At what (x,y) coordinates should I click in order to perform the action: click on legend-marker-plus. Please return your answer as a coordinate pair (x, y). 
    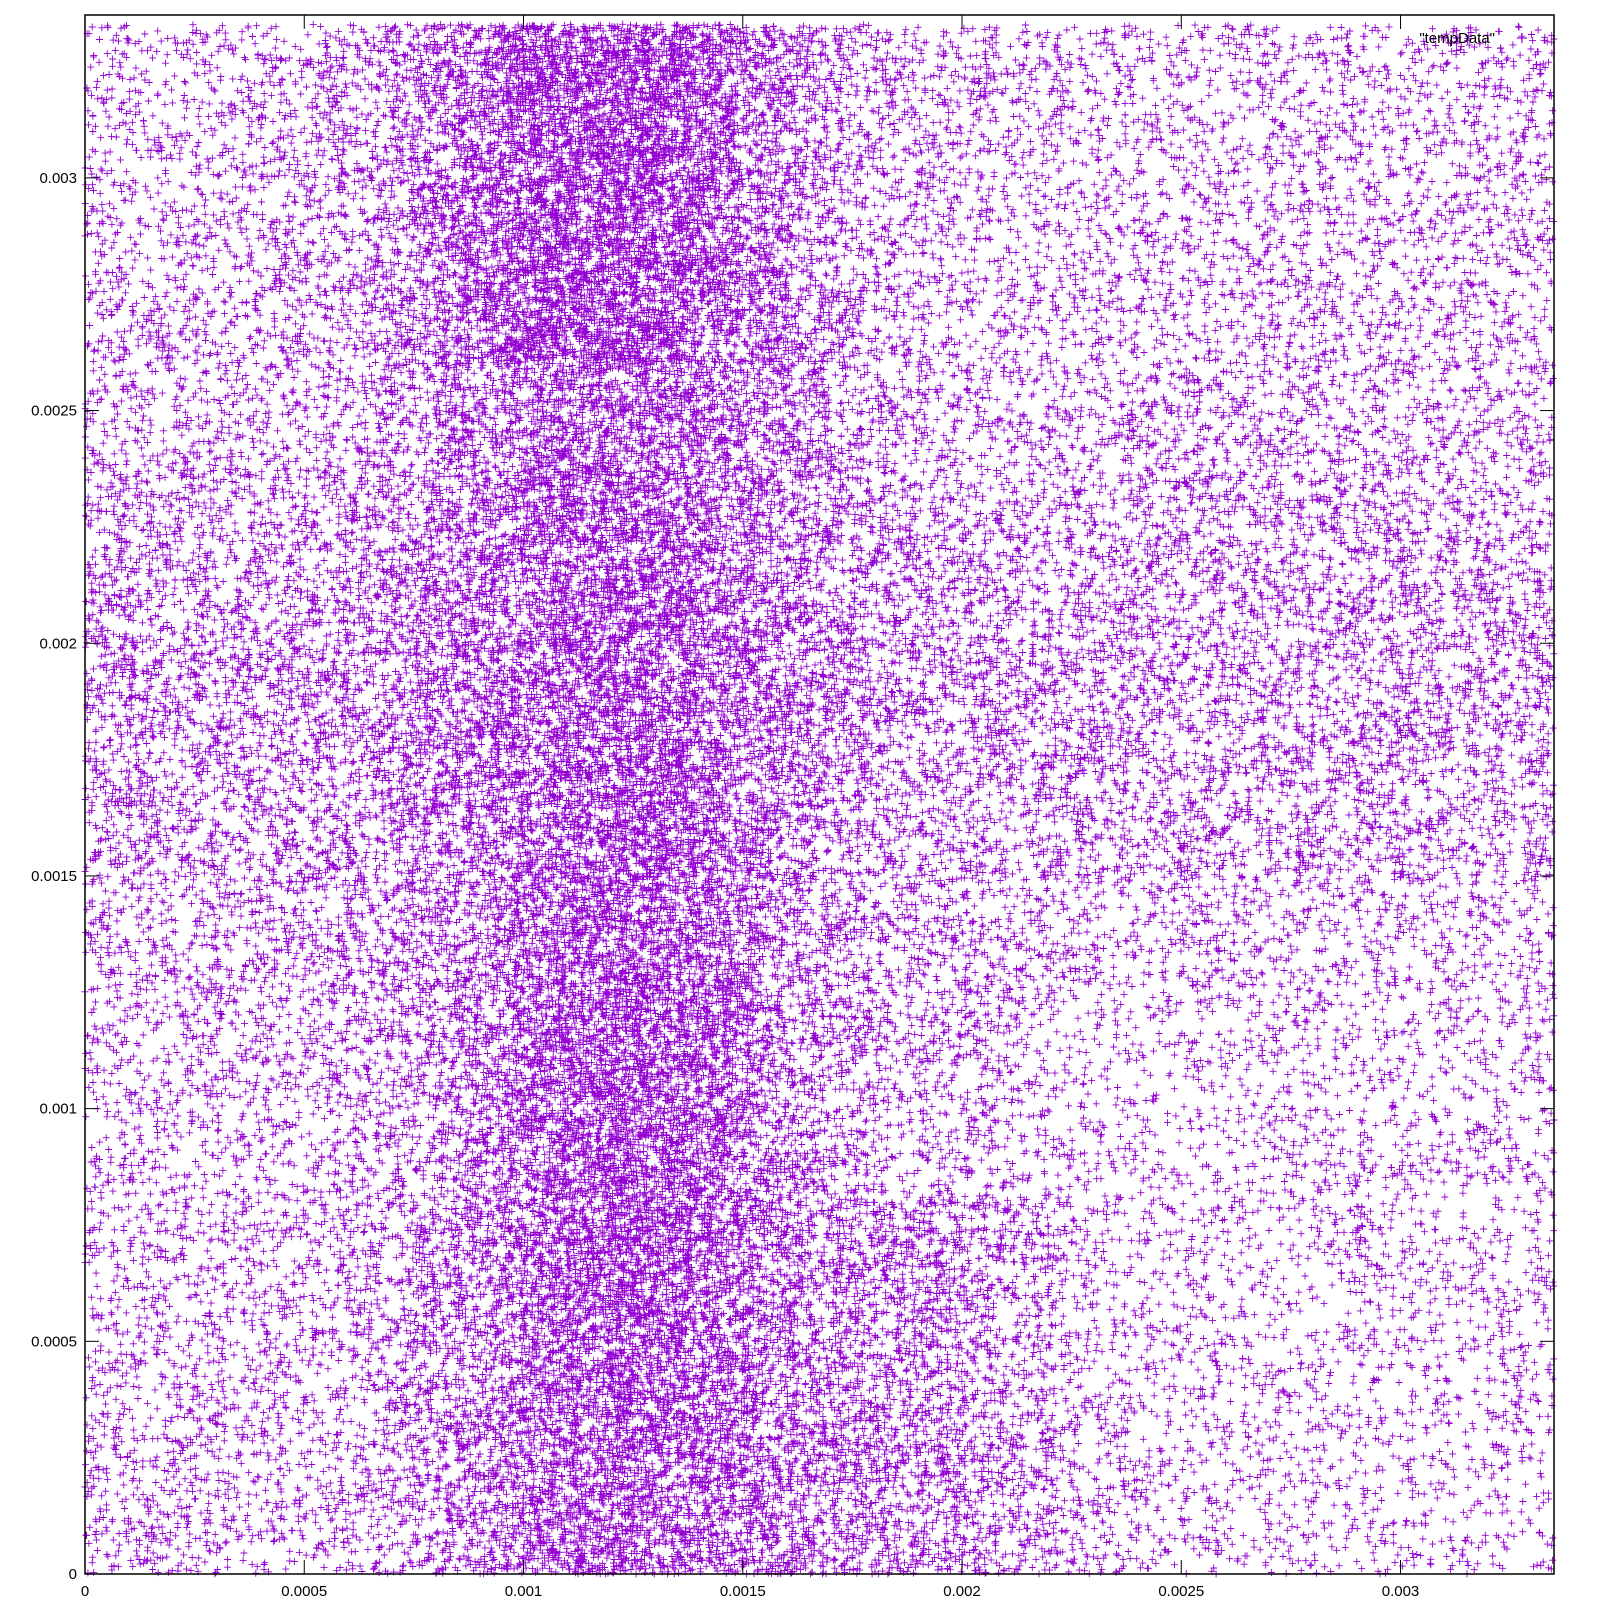
    Looking at the image, I should click on (1522, 38).